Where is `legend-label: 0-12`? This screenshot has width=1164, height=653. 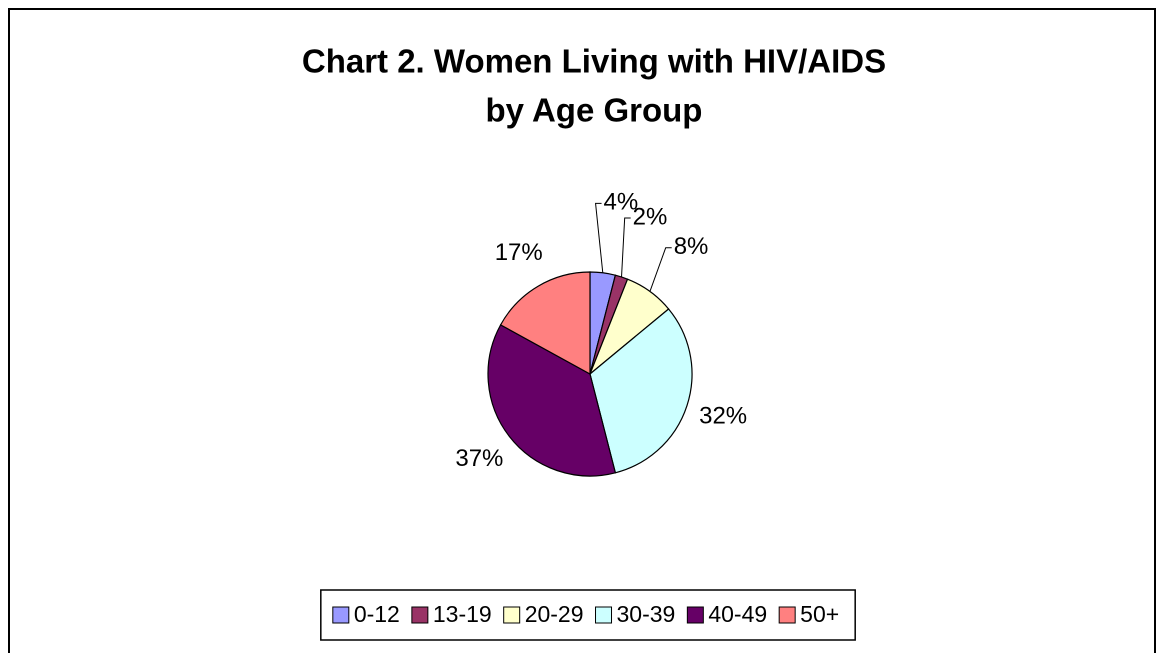
legend-label: 0-12 is located at coordinates (377, 614).